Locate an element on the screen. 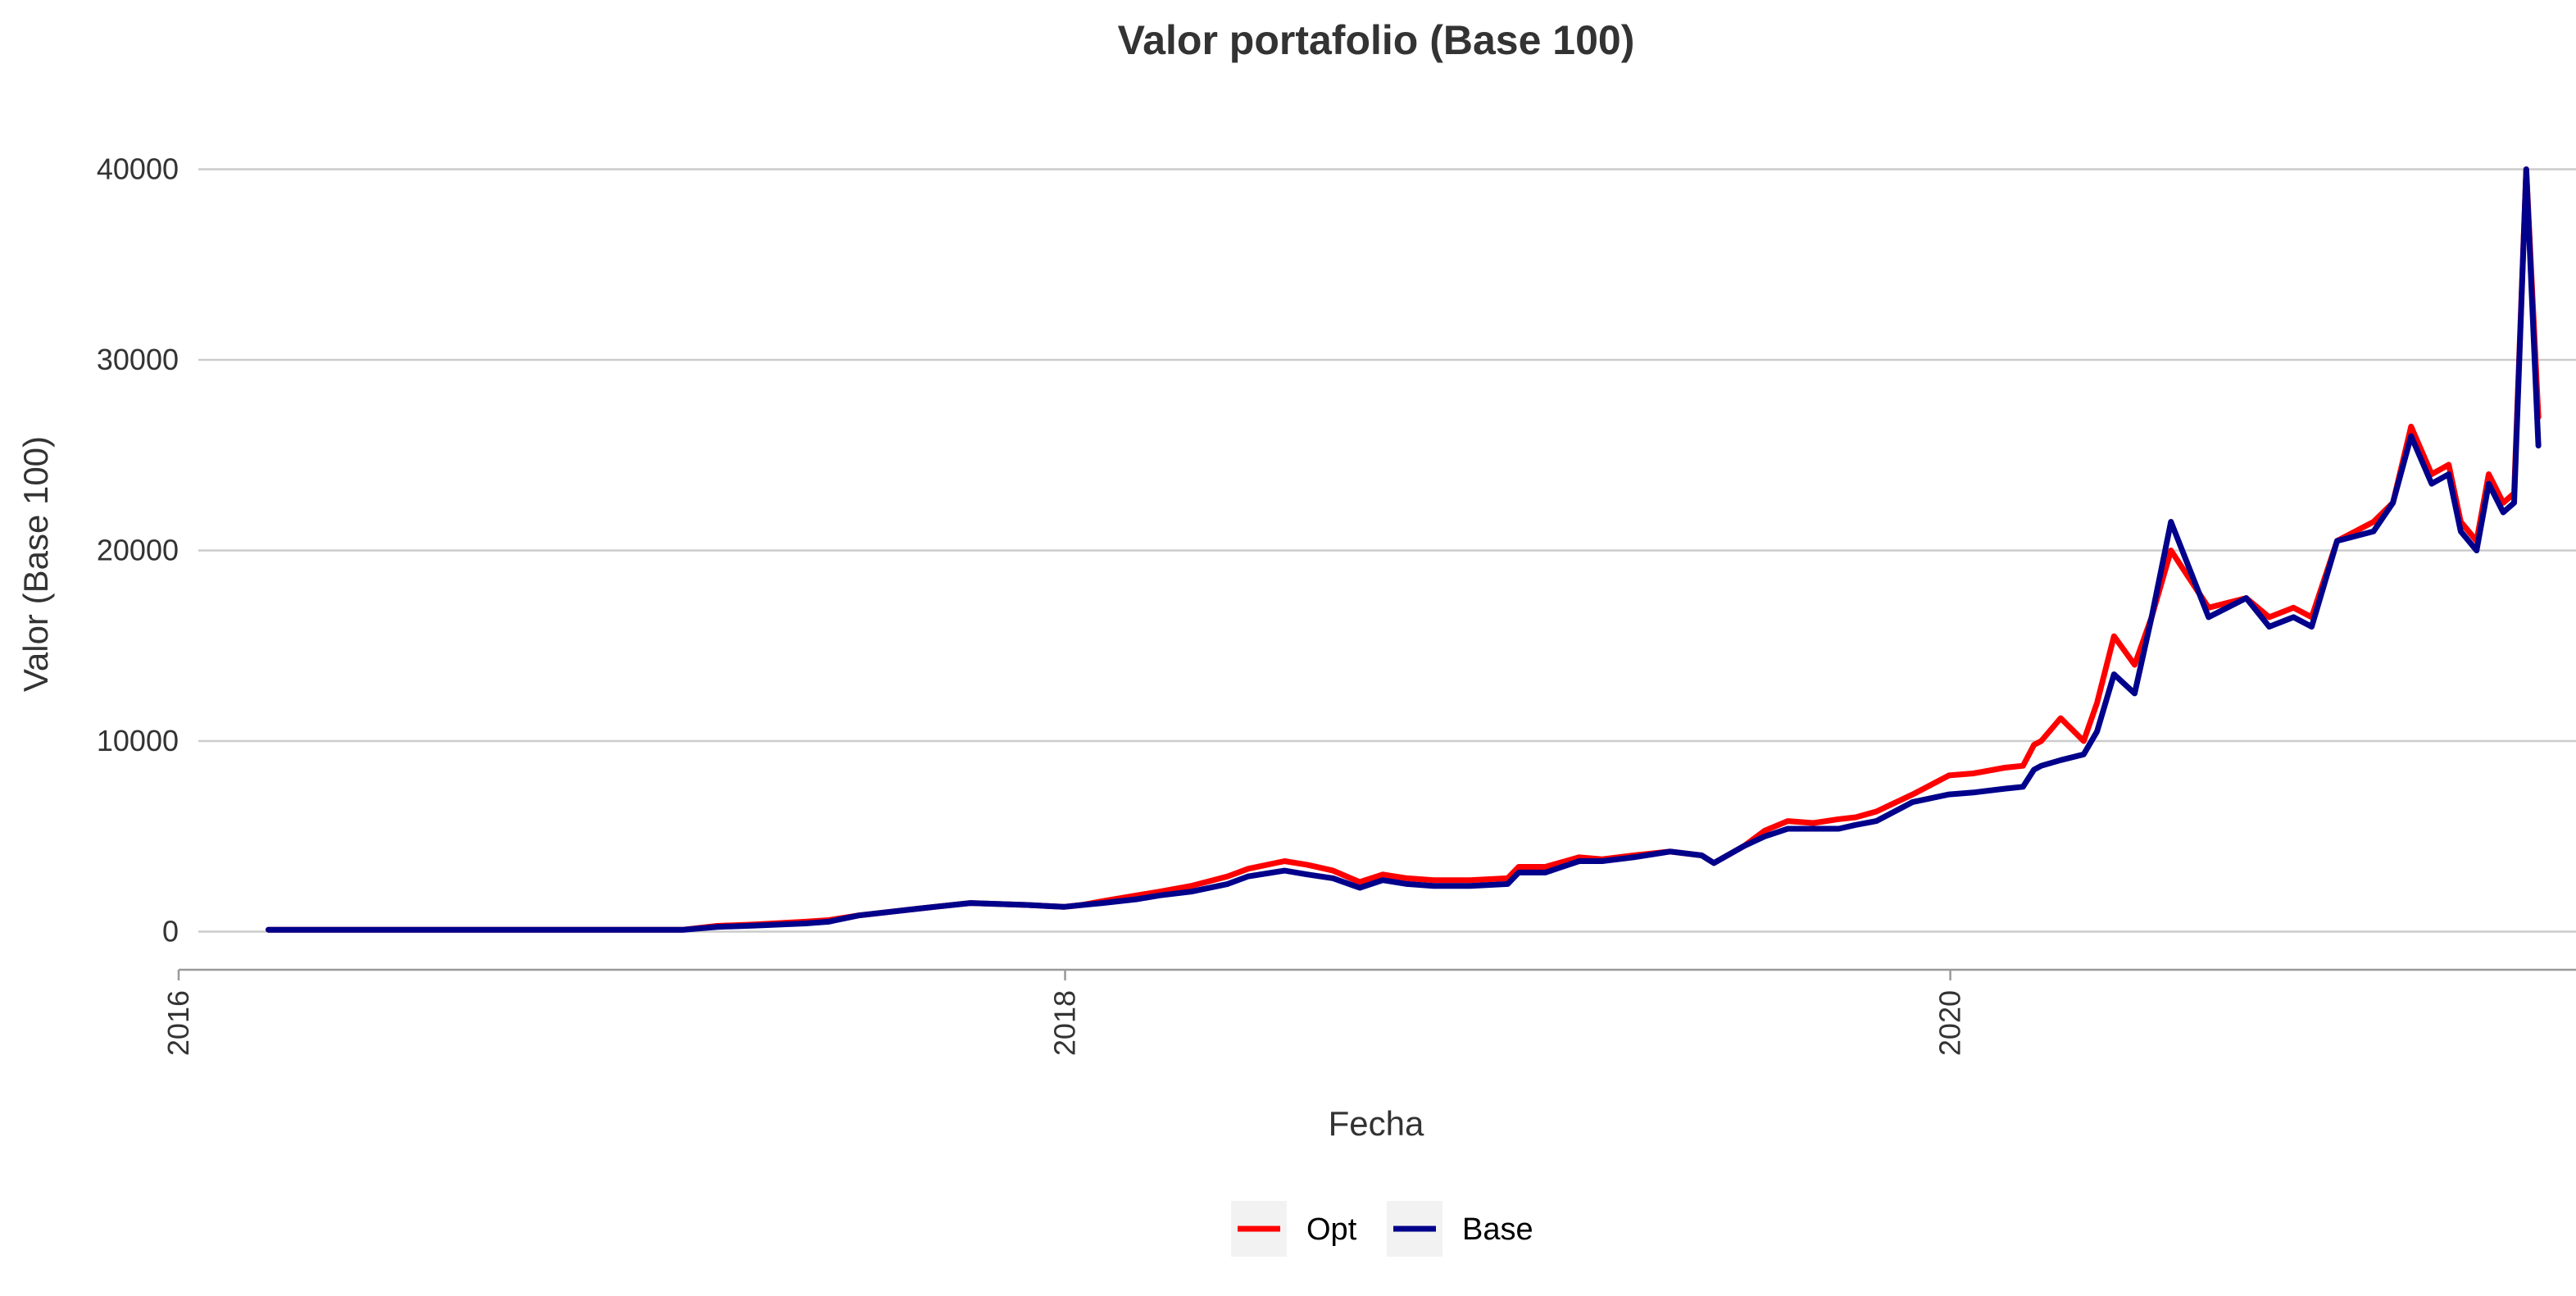 The width and height of the screenshot is (2576, 1296). x-axis-ticks: 2016 2018 2020 is located at coordinates (1064, 1013).